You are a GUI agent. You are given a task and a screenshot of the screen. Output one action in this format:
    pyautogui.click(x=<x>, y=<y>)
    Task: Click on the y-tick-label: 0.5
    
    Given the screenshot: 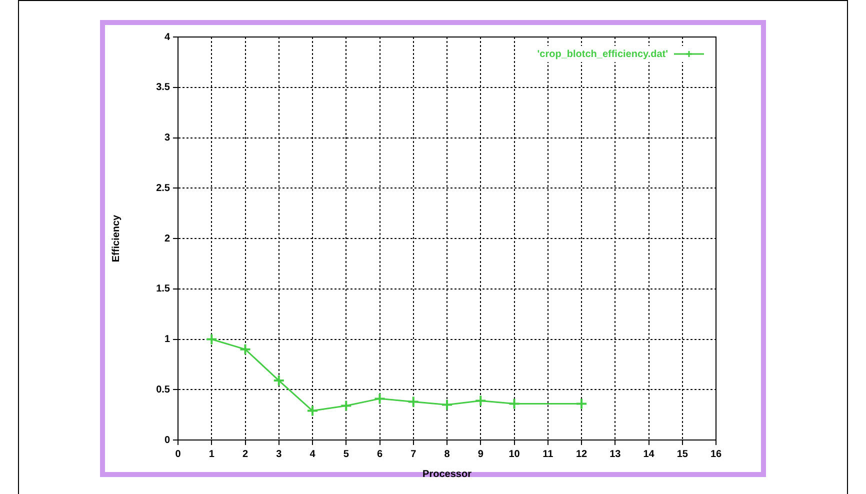 What is the action you would take?
    pyautogui.click(x=163, y=390)
    